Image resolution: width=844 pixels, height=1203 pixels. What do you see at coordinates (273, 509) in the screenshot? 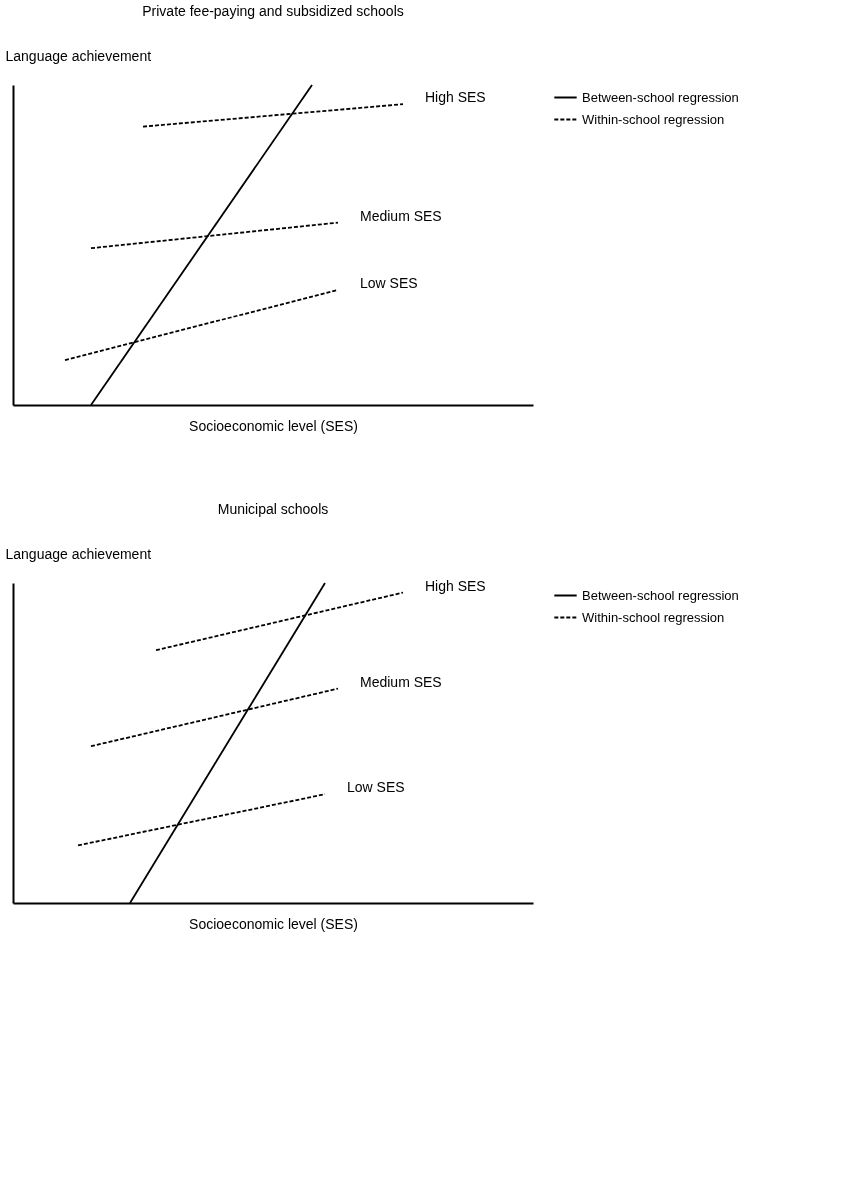
I see `chart-title: Municipal schools` at bounding box center [273, 509].